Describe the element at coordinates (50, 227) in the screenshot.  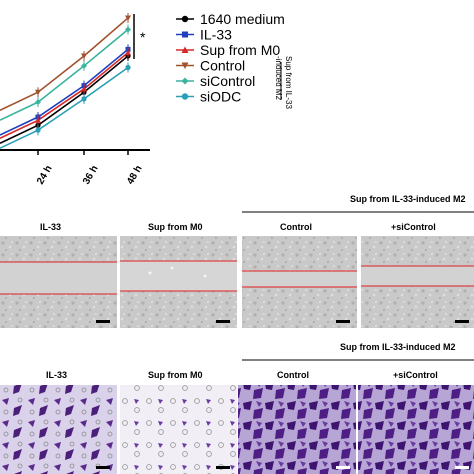
I see `wound-label-il33: IL-33` at that location.